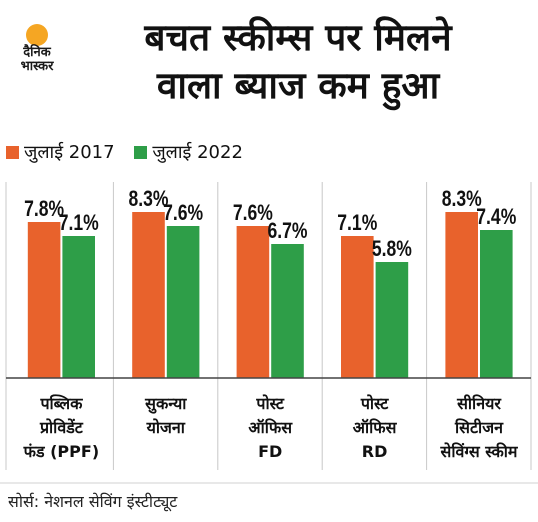 This screenshot has height=522, width=538. I want to click on sun-icon, so click(37, 35).